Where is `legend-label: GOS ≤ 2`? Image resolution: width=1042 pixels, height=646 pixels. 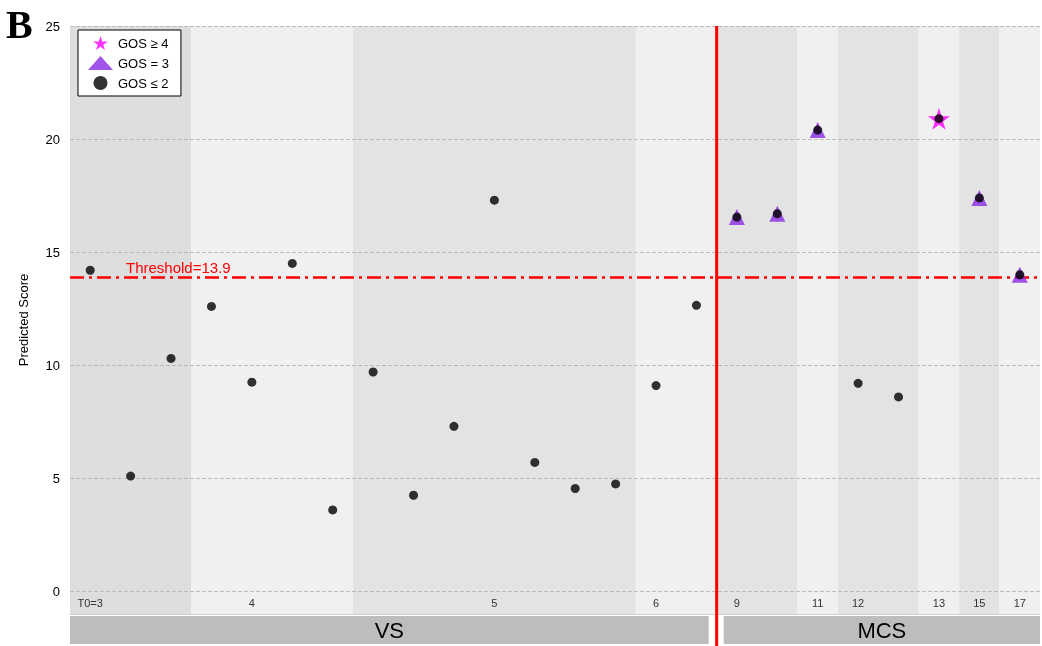
legend-label: GOS ≤ 2 is located at coordinates (143, 83).